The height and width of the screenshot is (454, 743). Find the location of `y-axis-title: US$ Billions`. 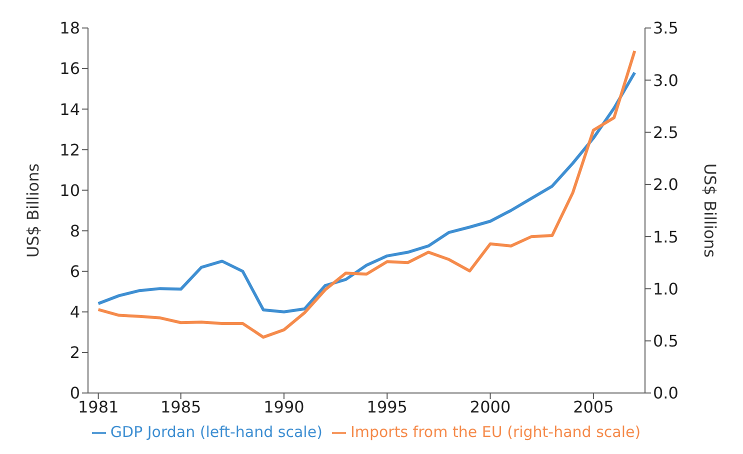

y-axis-title: US$ Billions is located at coordinates (33, 210).